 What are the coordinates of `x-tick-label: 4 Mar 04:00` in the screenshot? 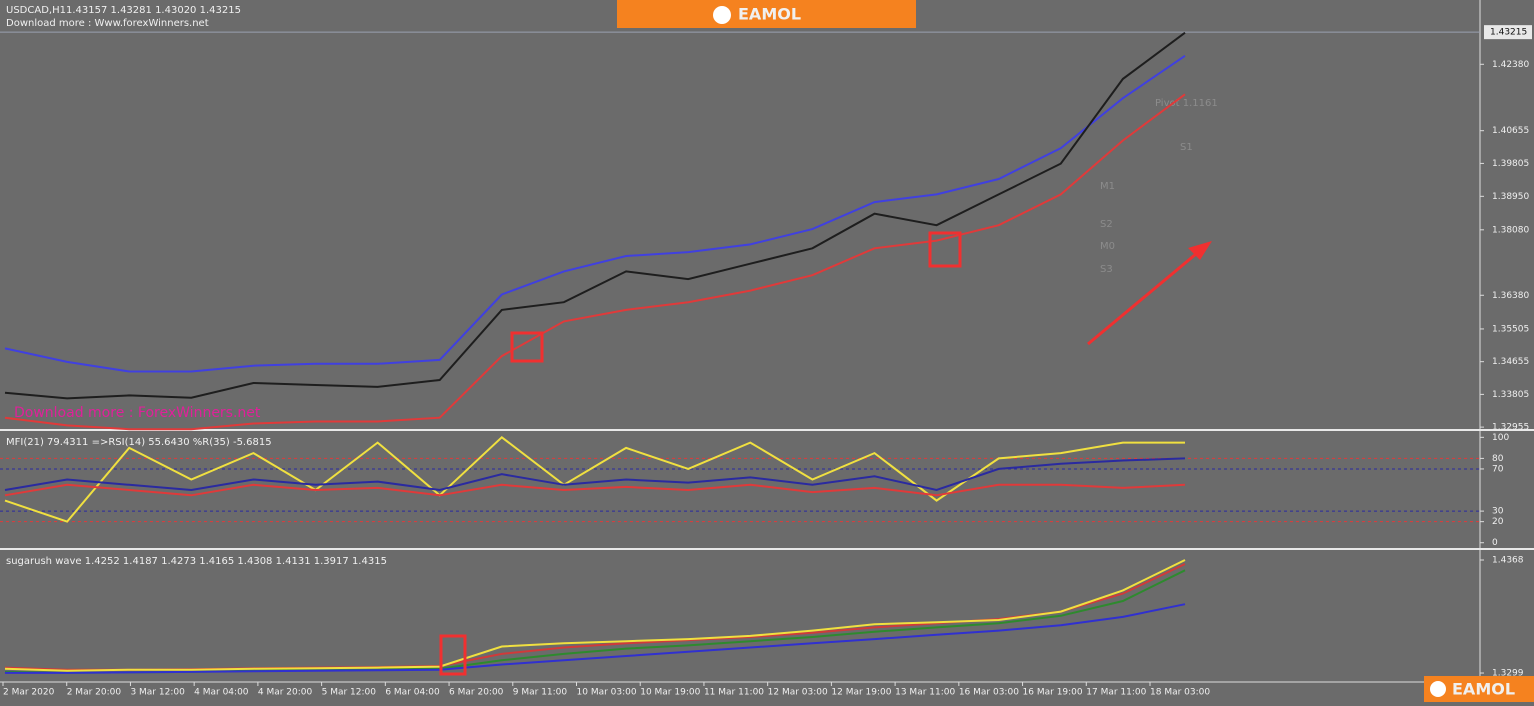 It's located at (221, 693).